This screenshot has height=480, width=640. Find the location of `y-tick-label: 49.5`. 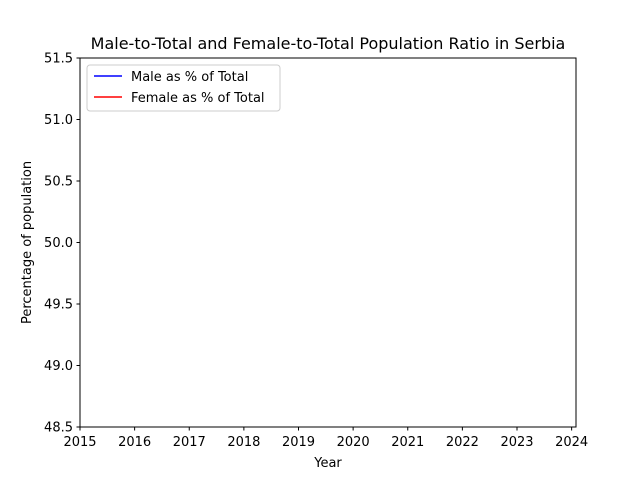

y-tick-label: 49.5 is located at coordinates (58, 305).